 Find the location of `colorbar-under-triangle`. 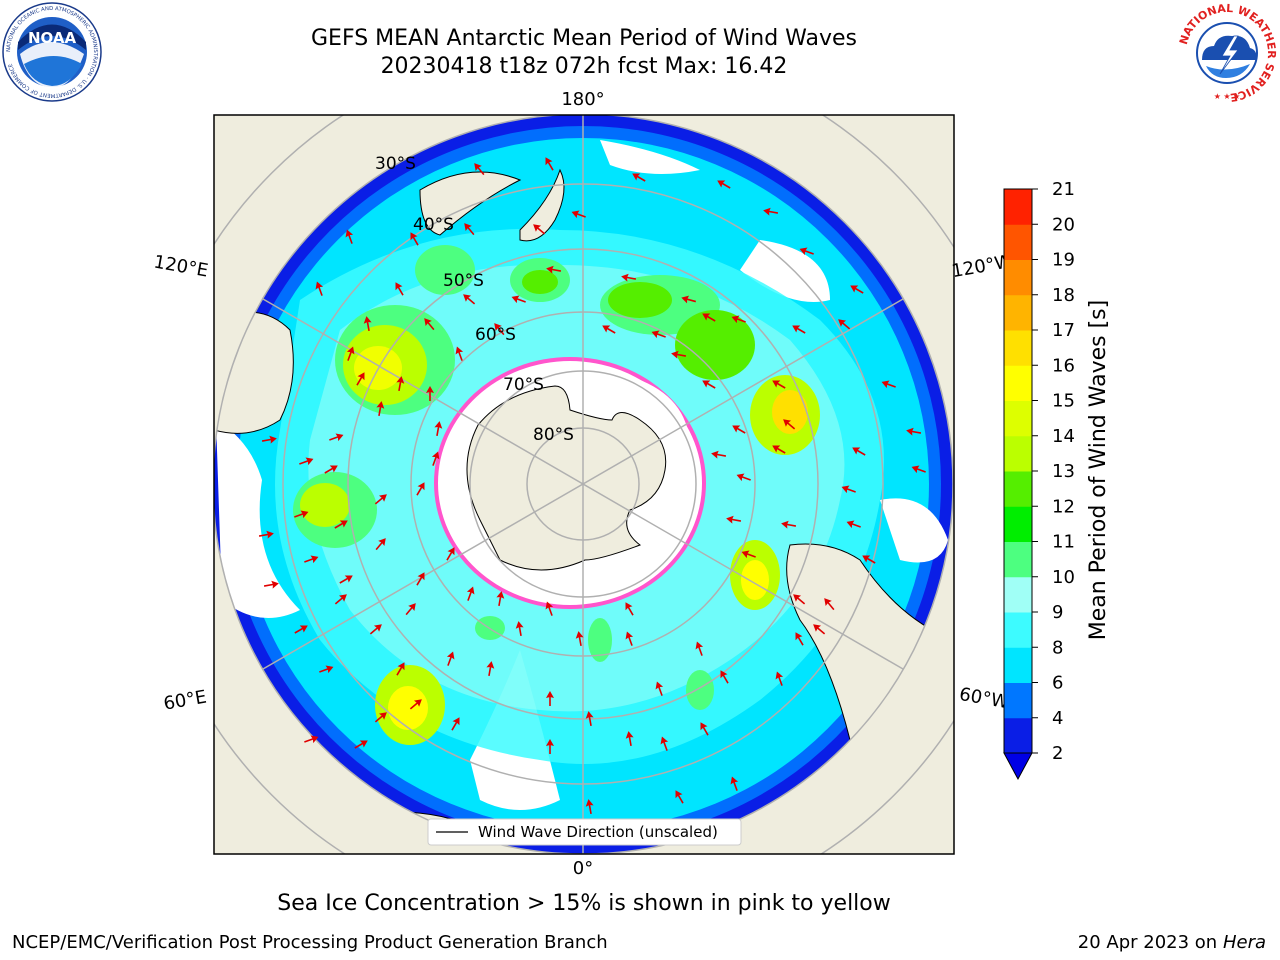

colorbar-under-triangle is located at coordinates (1018, 766).